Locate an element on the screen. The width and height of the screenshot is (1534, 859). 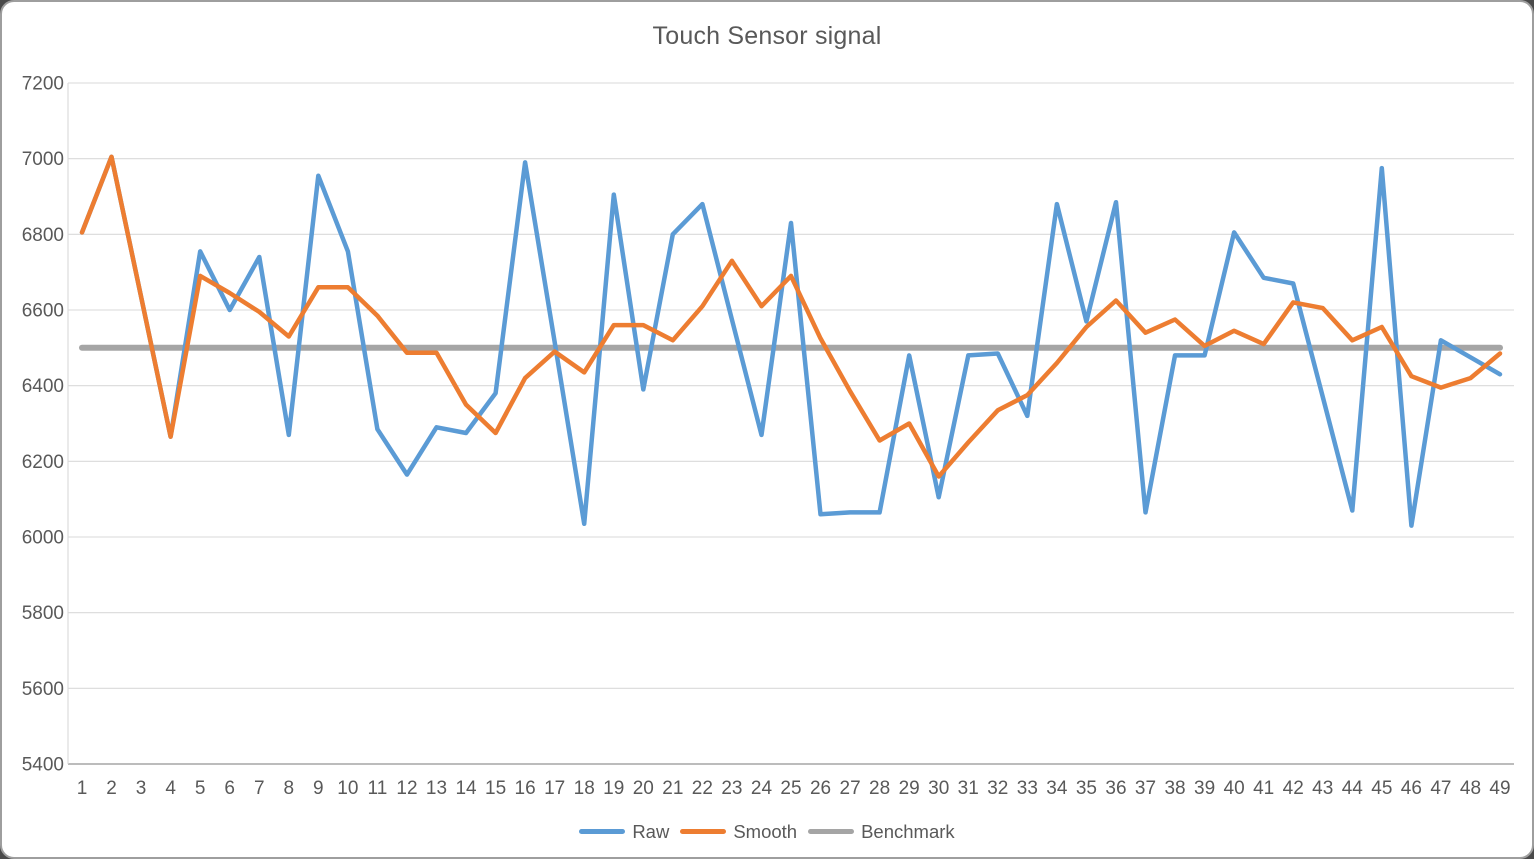
x-tick-label: 33 is located at coordinates (1027, 788).